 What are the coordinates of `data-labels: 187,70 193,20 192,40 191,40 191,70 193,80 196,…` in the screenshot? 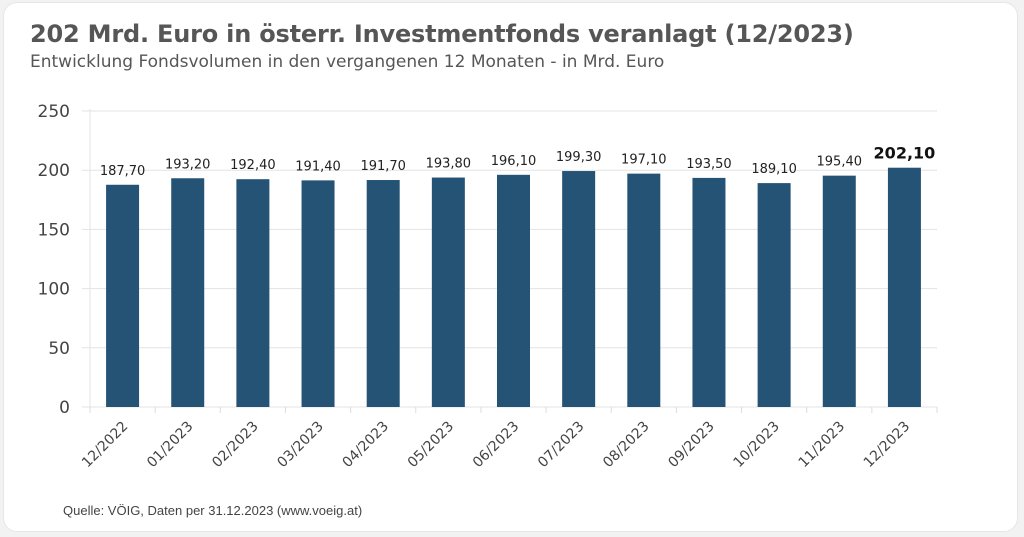 It's located at (517, 161).